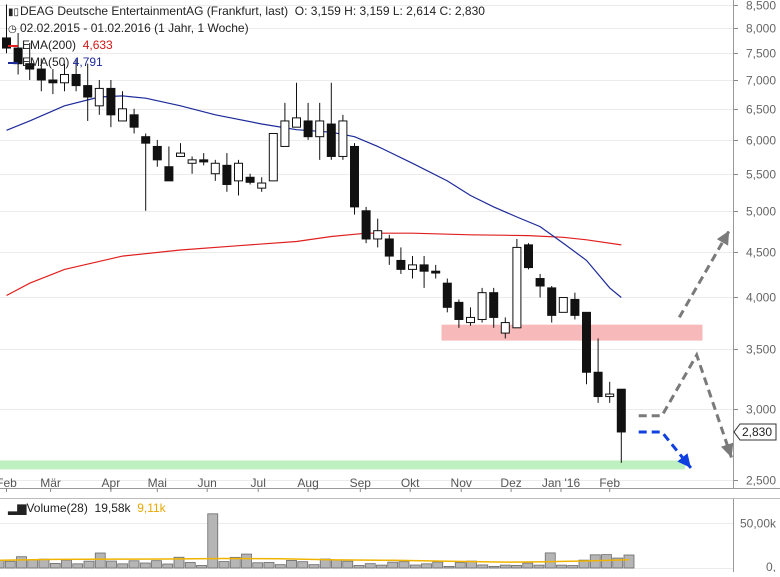 The width and height of the screenshot is (780, 577). Describe the element at coordinates (761, 141) in the screenshot. I see `y-tick-label: 6,000` at that location.